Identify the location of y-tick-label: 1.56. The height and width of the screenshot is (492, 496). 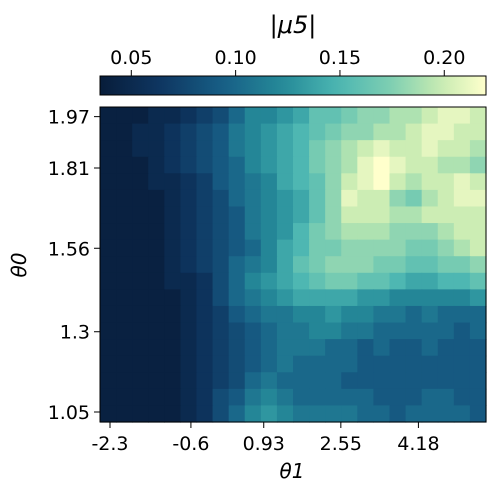
(69, 249).